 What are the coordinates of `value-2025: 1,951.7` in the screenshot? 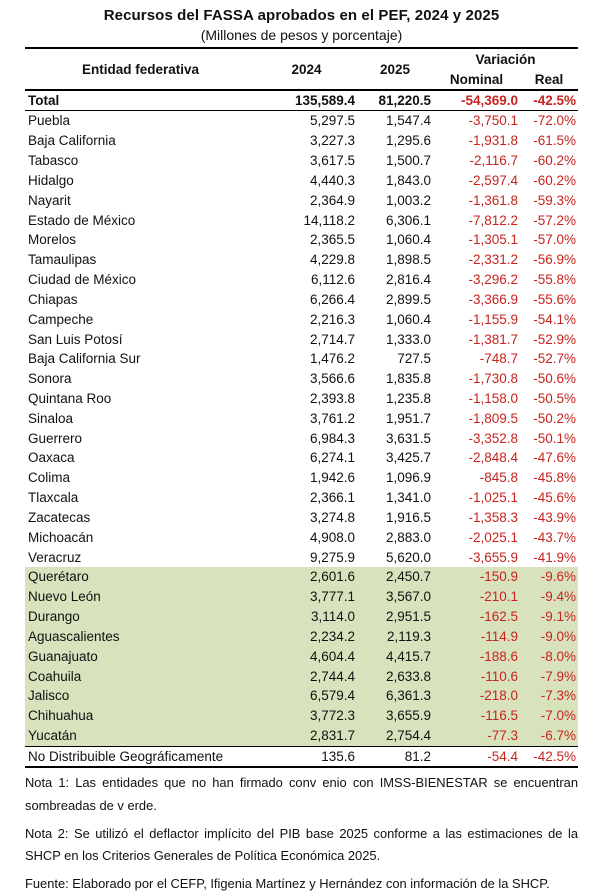 It's located at (408, 418).